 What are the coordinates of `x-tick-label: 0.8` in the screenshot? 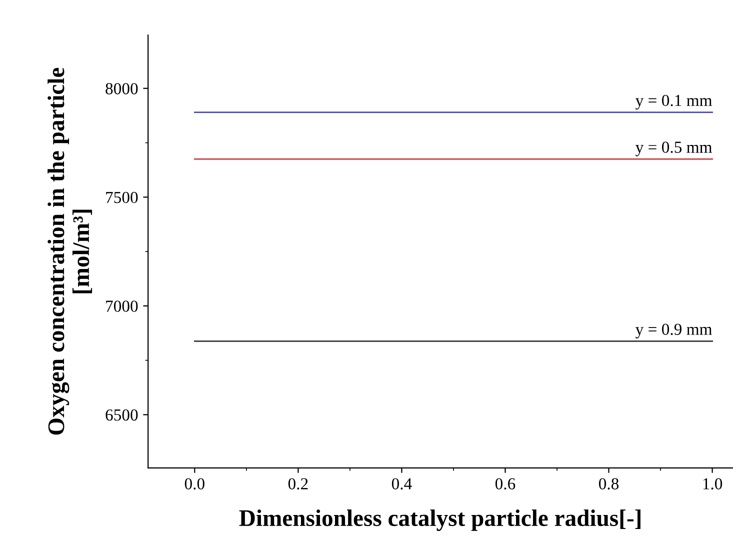 It's located at (608, 484).